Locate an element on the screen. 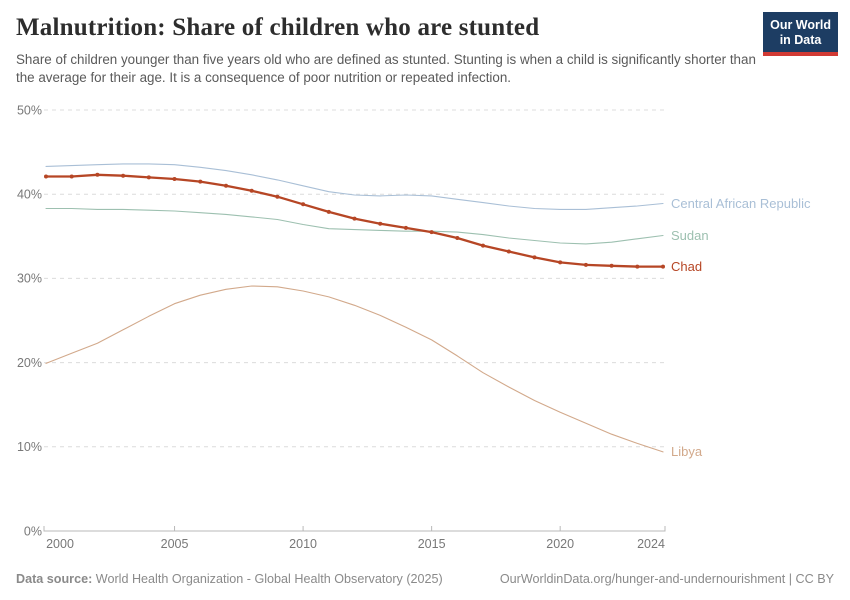 The height and width of the screenshot is (600, 850). y-tick-label: 40% is located at coordinates (29, 195).